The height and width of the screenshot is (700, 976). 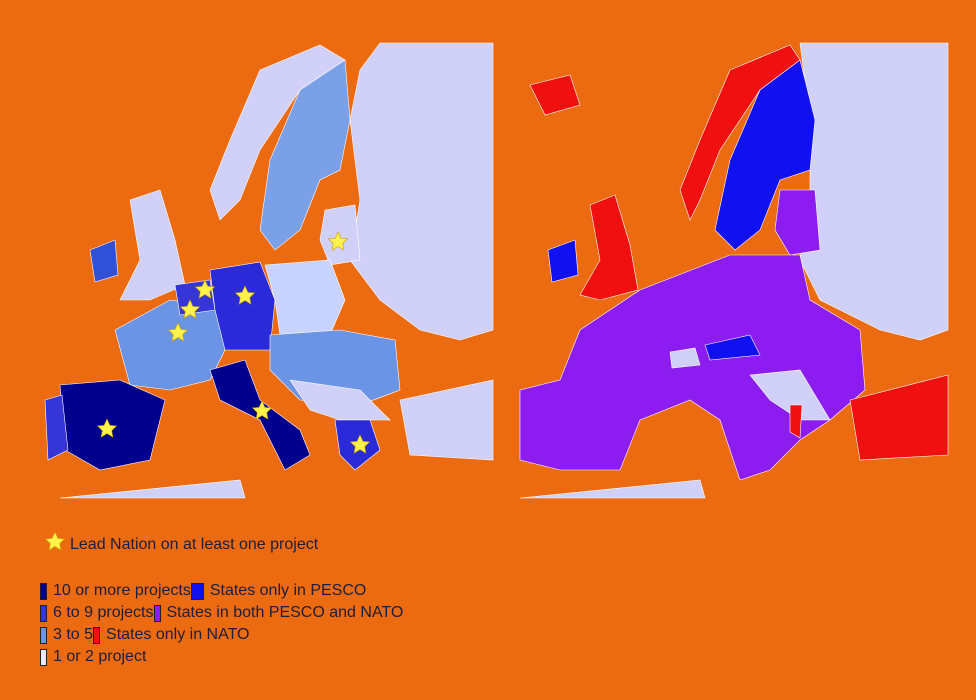 I want to click on balkans, so click(x=790, y=395).